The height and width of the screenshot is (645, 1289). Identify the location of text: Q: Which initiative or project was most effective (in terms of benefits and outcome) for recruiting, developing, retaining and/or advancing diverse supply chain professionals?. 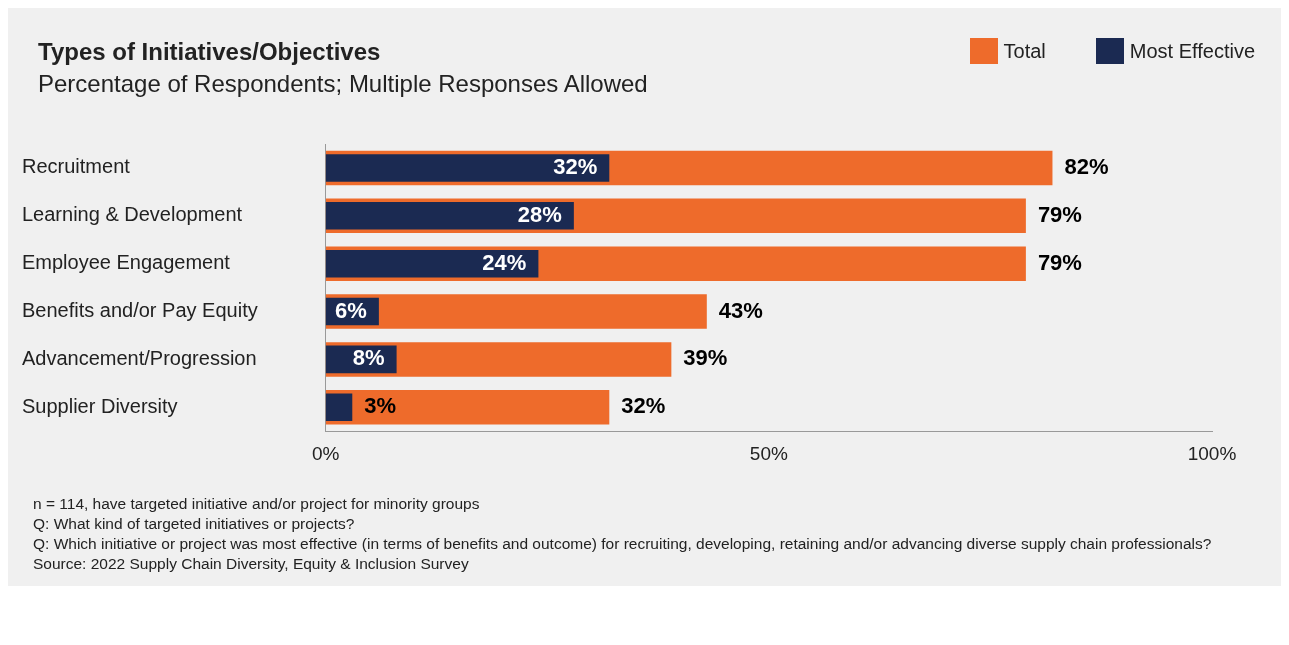
(623, 544).